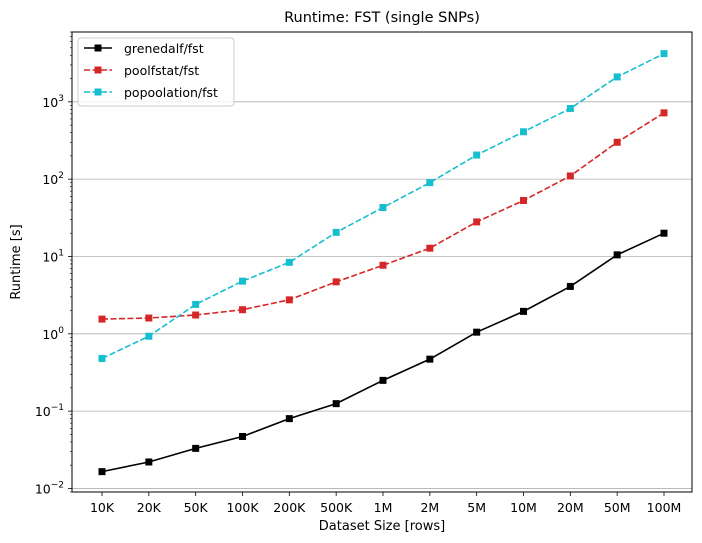  I want to click on legend-label-2: popoolation/fst, so click(171, 92).